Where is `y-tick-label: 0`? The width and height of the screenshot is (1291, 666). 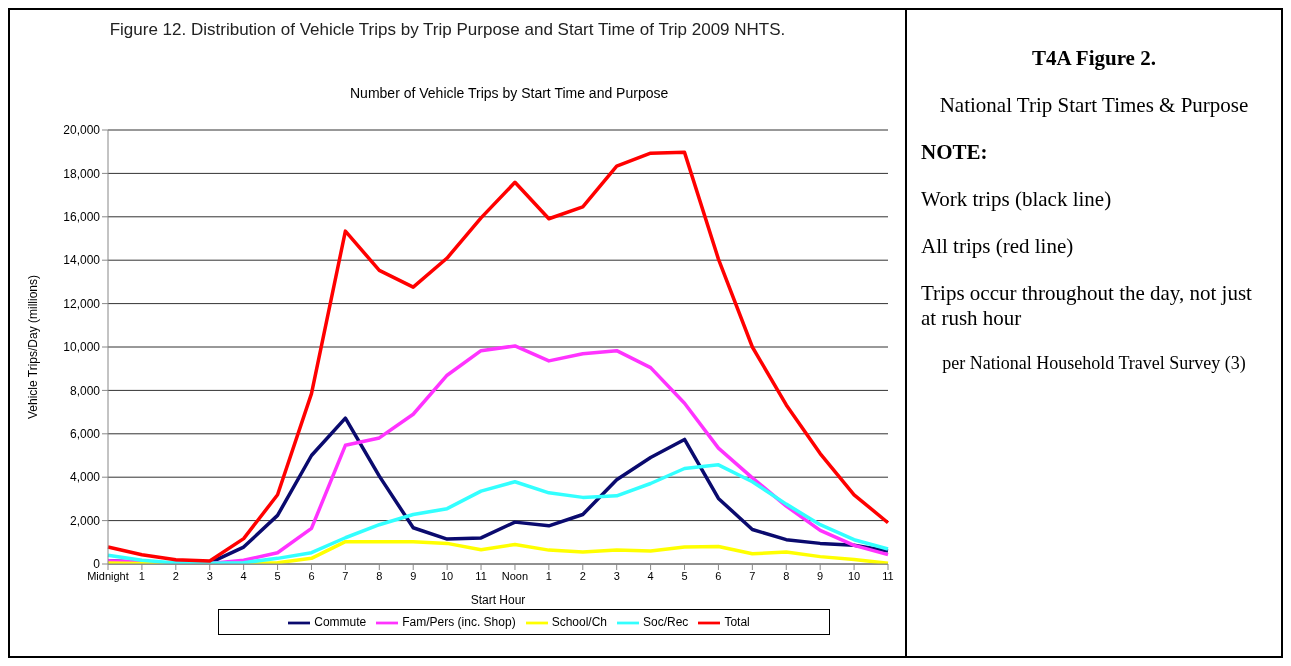
y-tick-label: 0 is located at coordinates (97, 564).